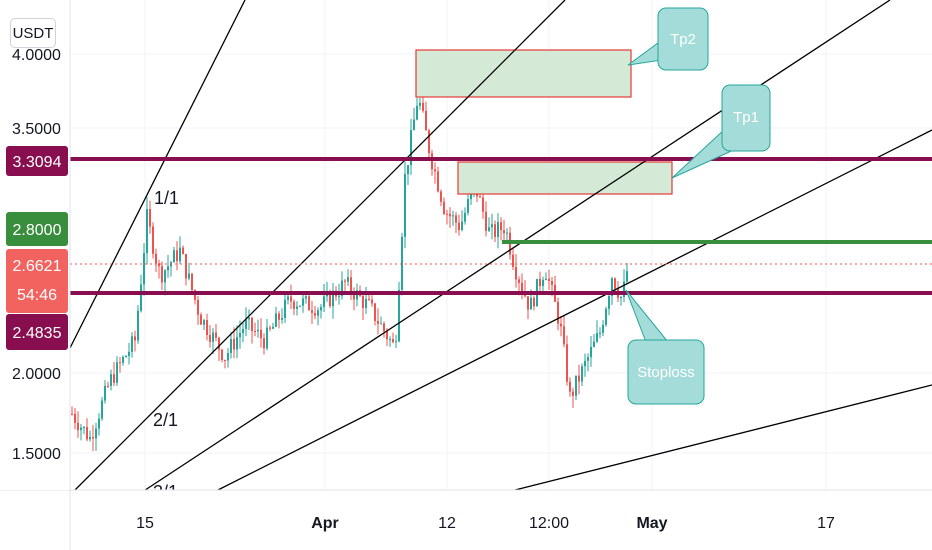  Describe the element at coordinates (165, 420) in the screenshot. I see `fan-label-2-1: 2/1` at that location.